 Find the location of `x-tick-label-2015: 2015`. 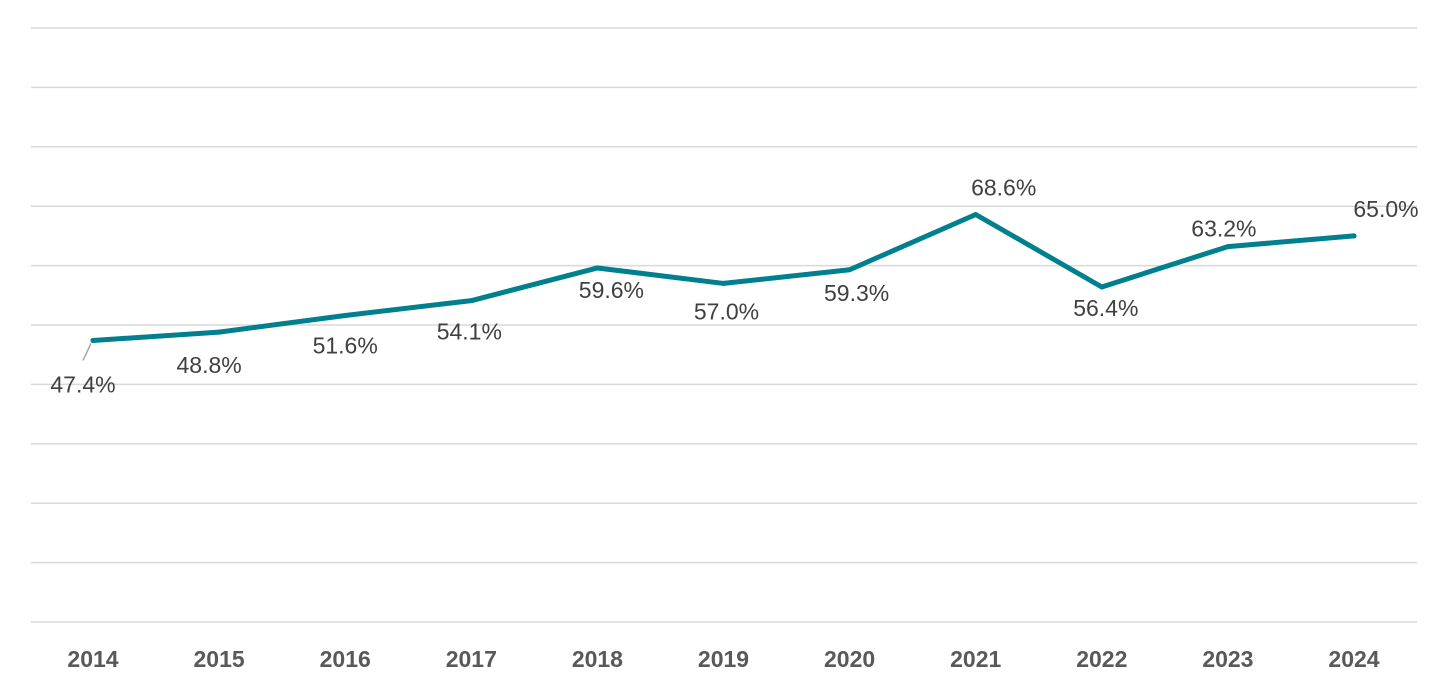

x-tick-label-2015: 2015 is located at coordinates (219, 659).